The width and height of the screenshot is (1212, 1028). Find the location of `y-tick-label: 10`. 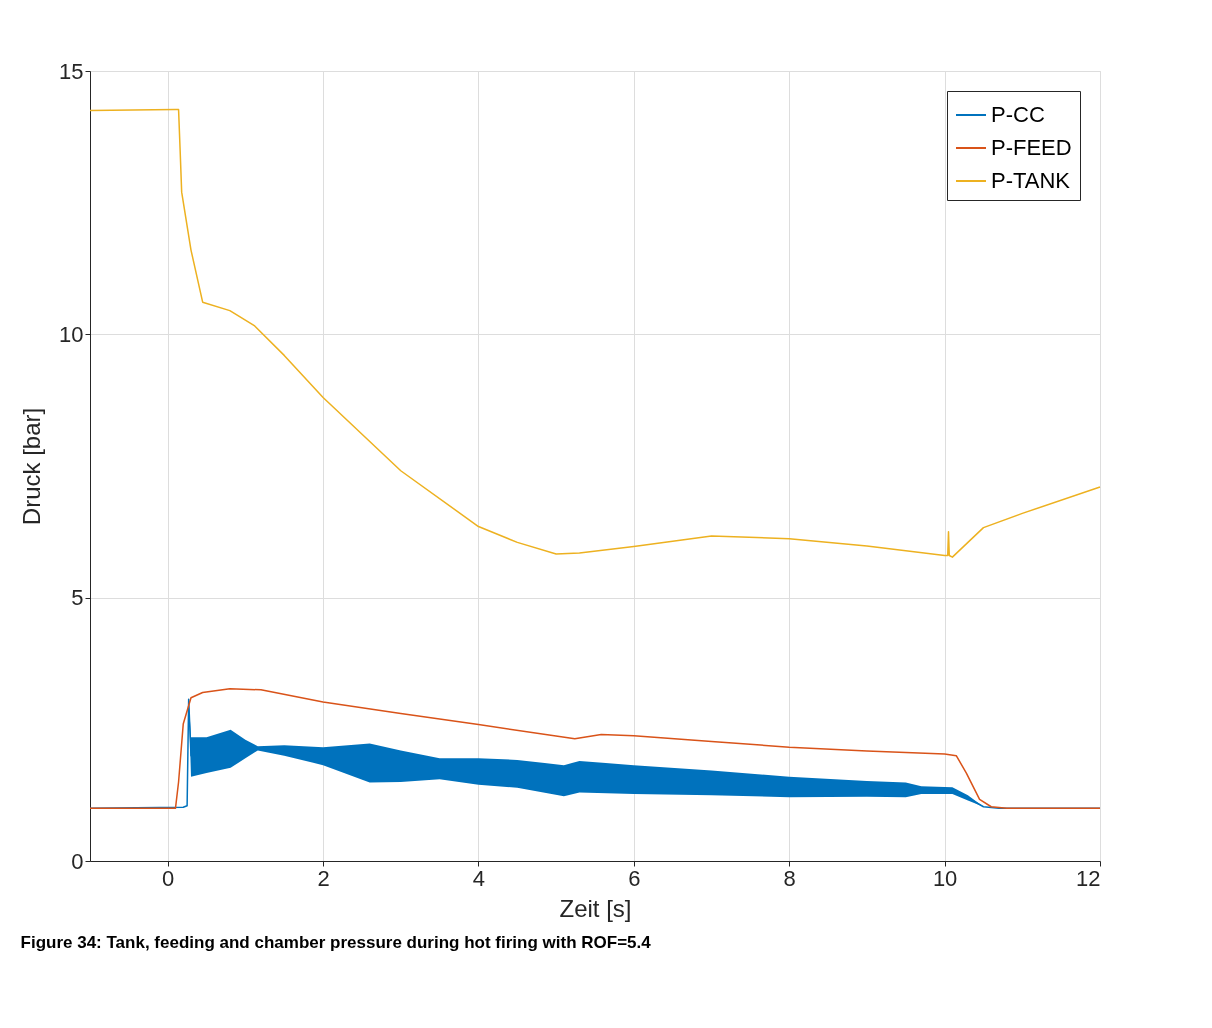

y-tick-label: 10 is located at coordinates (71, 334).